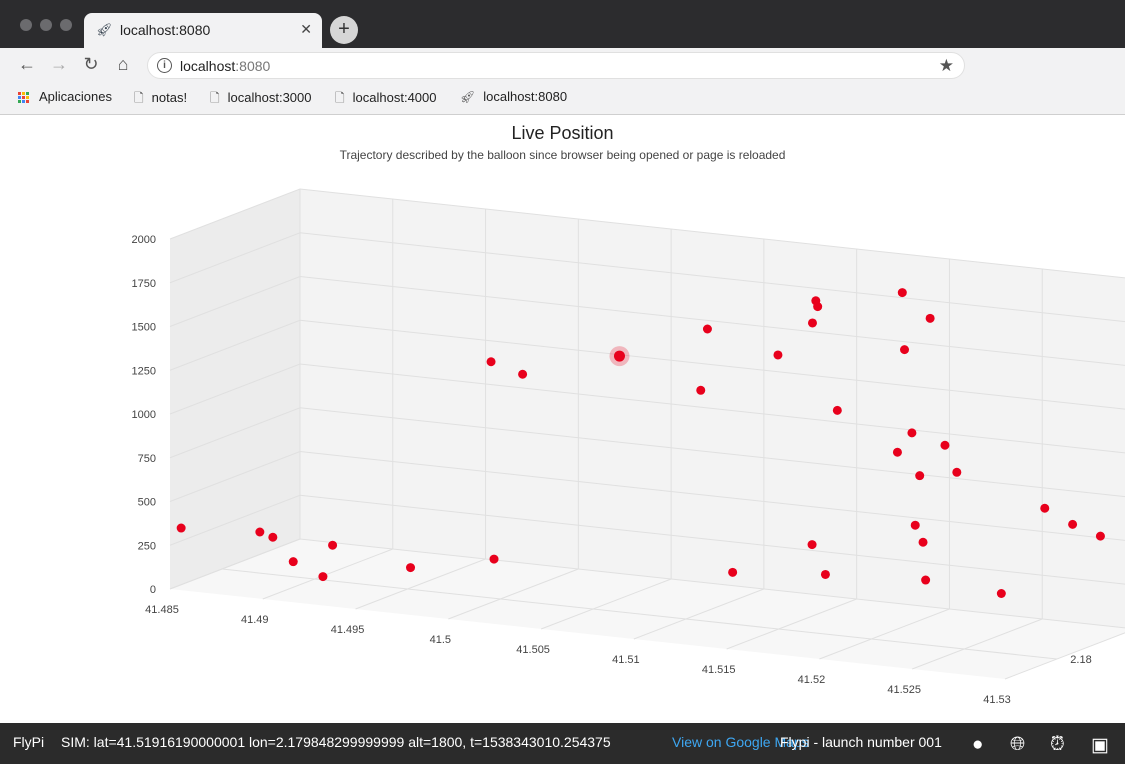  Describe the element at coordinates (165, 30) in the screenshot. I see `tab-title: localhost:8080` at that location.